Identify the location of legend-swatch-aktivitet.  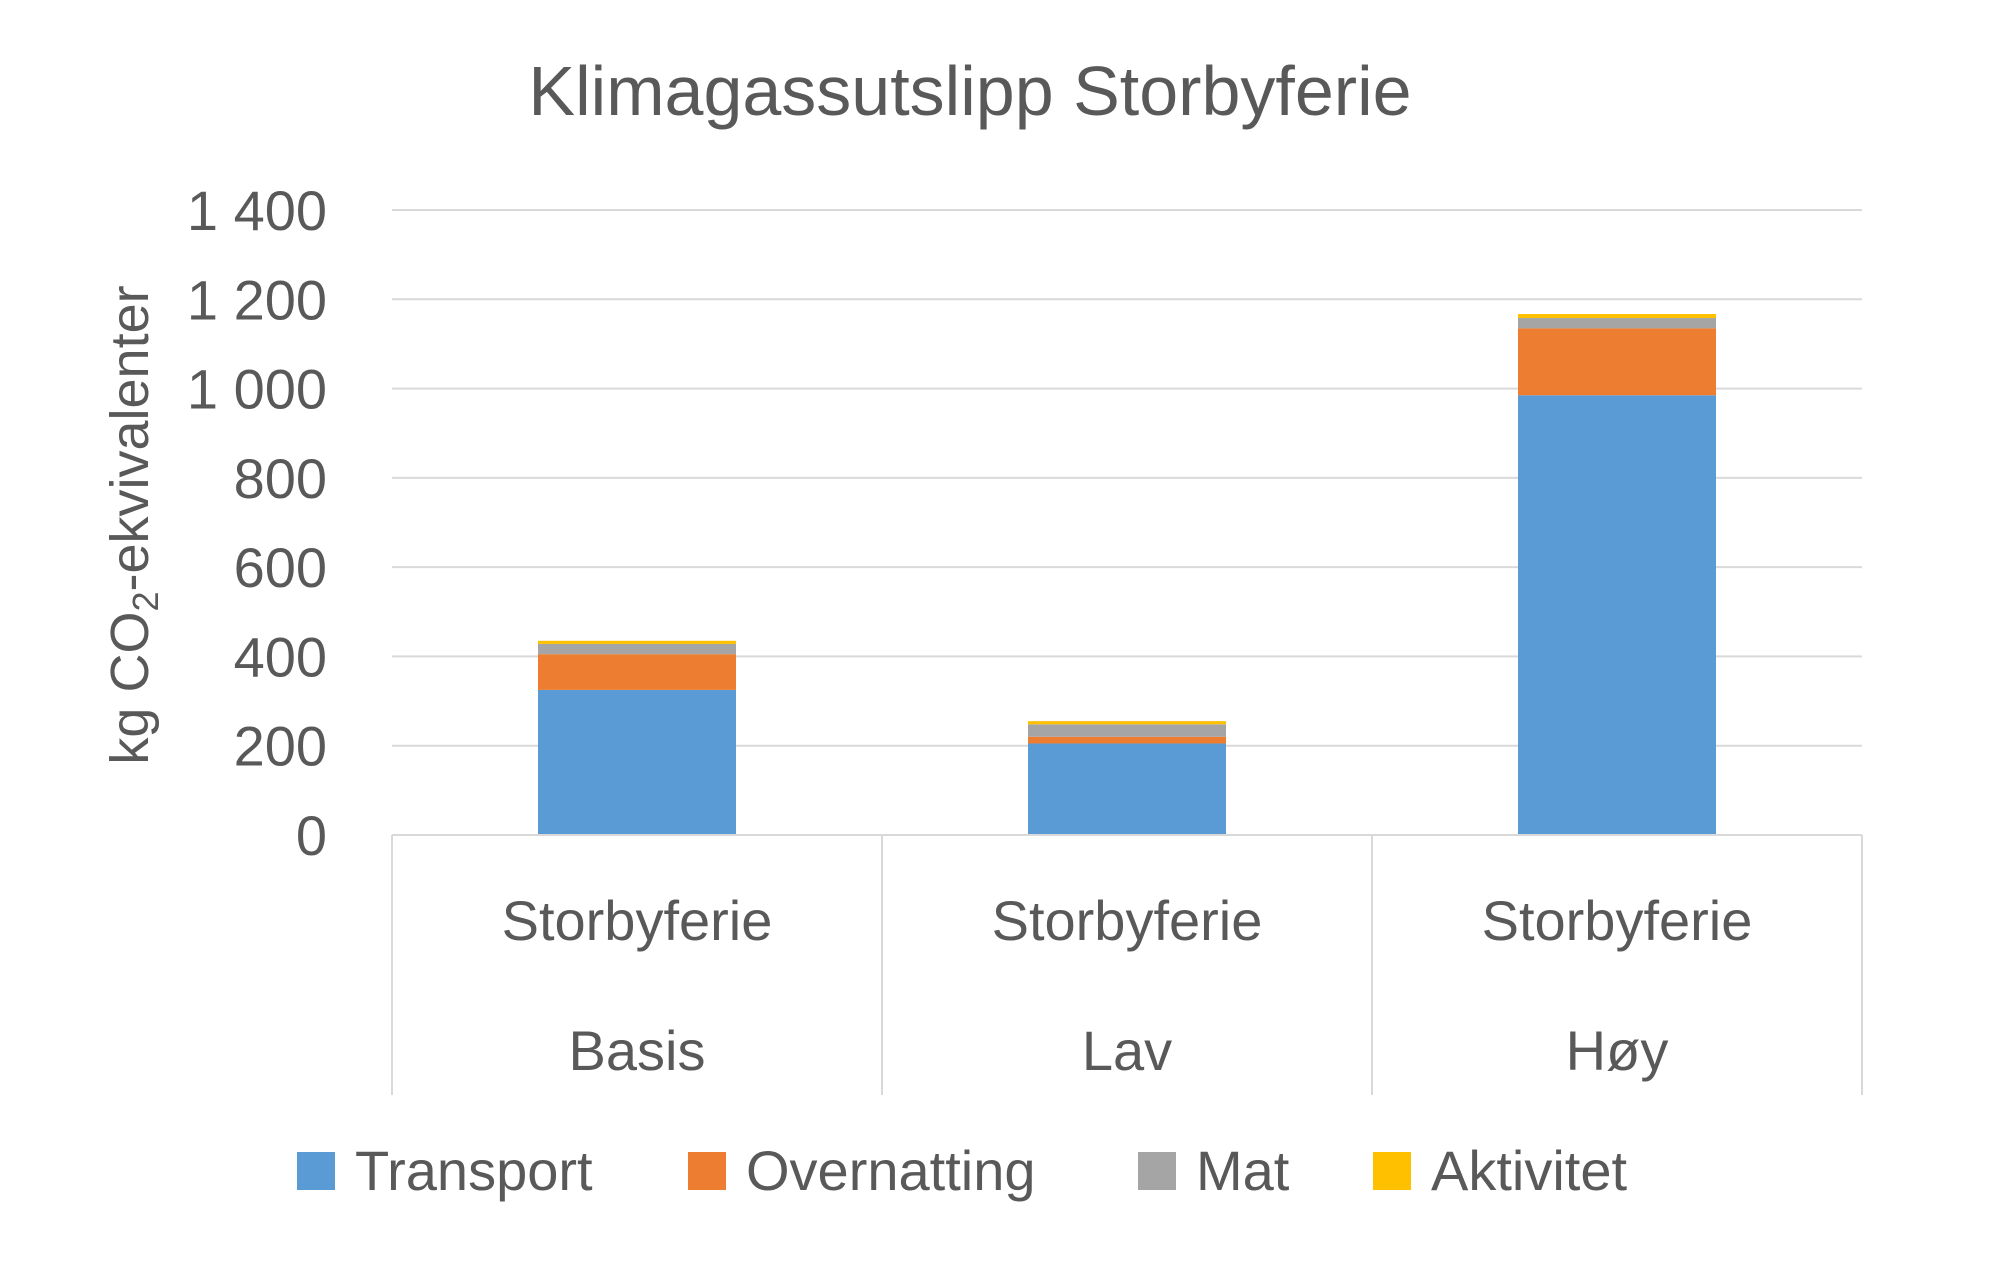
(1392, 1171).